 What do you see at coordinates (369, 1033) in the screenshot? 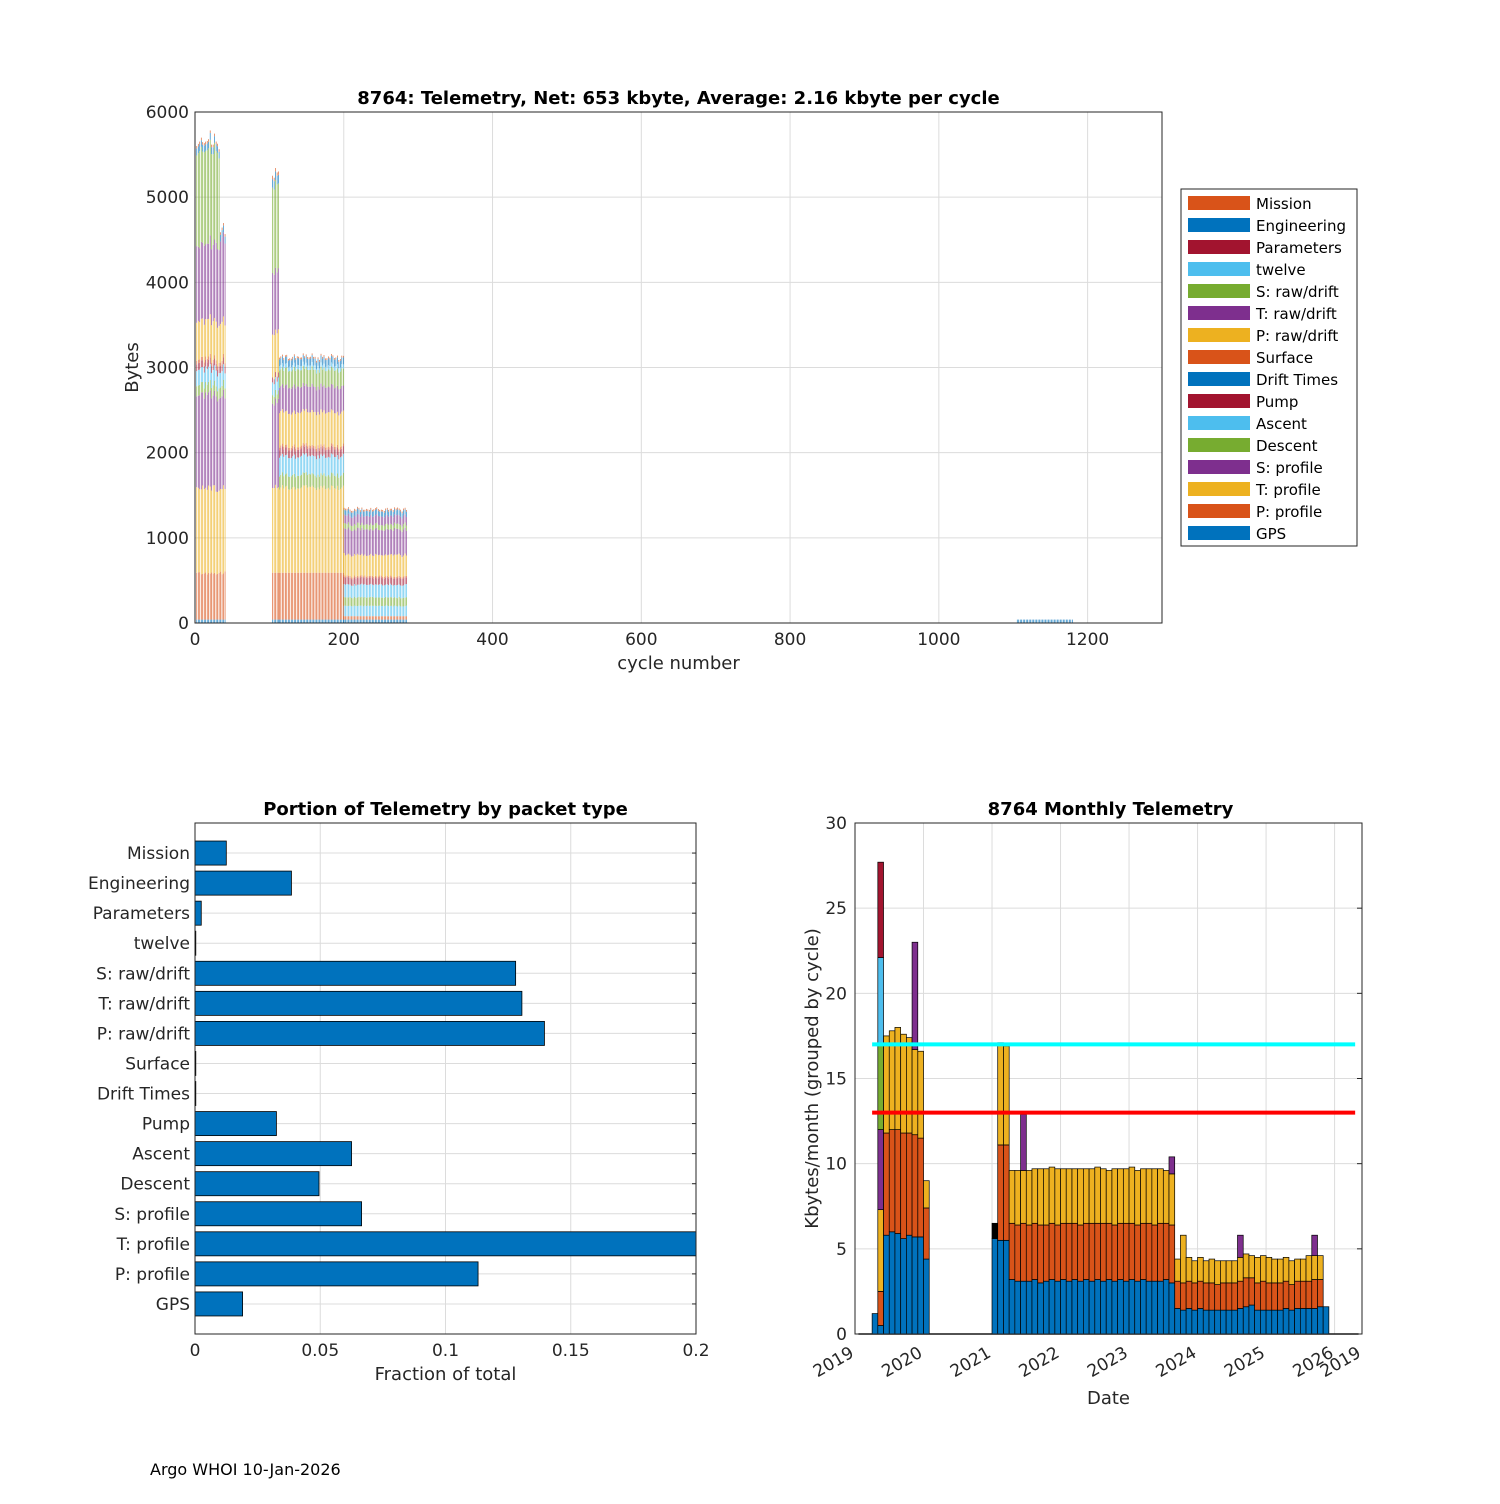
I see `fraction-bar` at bounding box center [369, 1033].